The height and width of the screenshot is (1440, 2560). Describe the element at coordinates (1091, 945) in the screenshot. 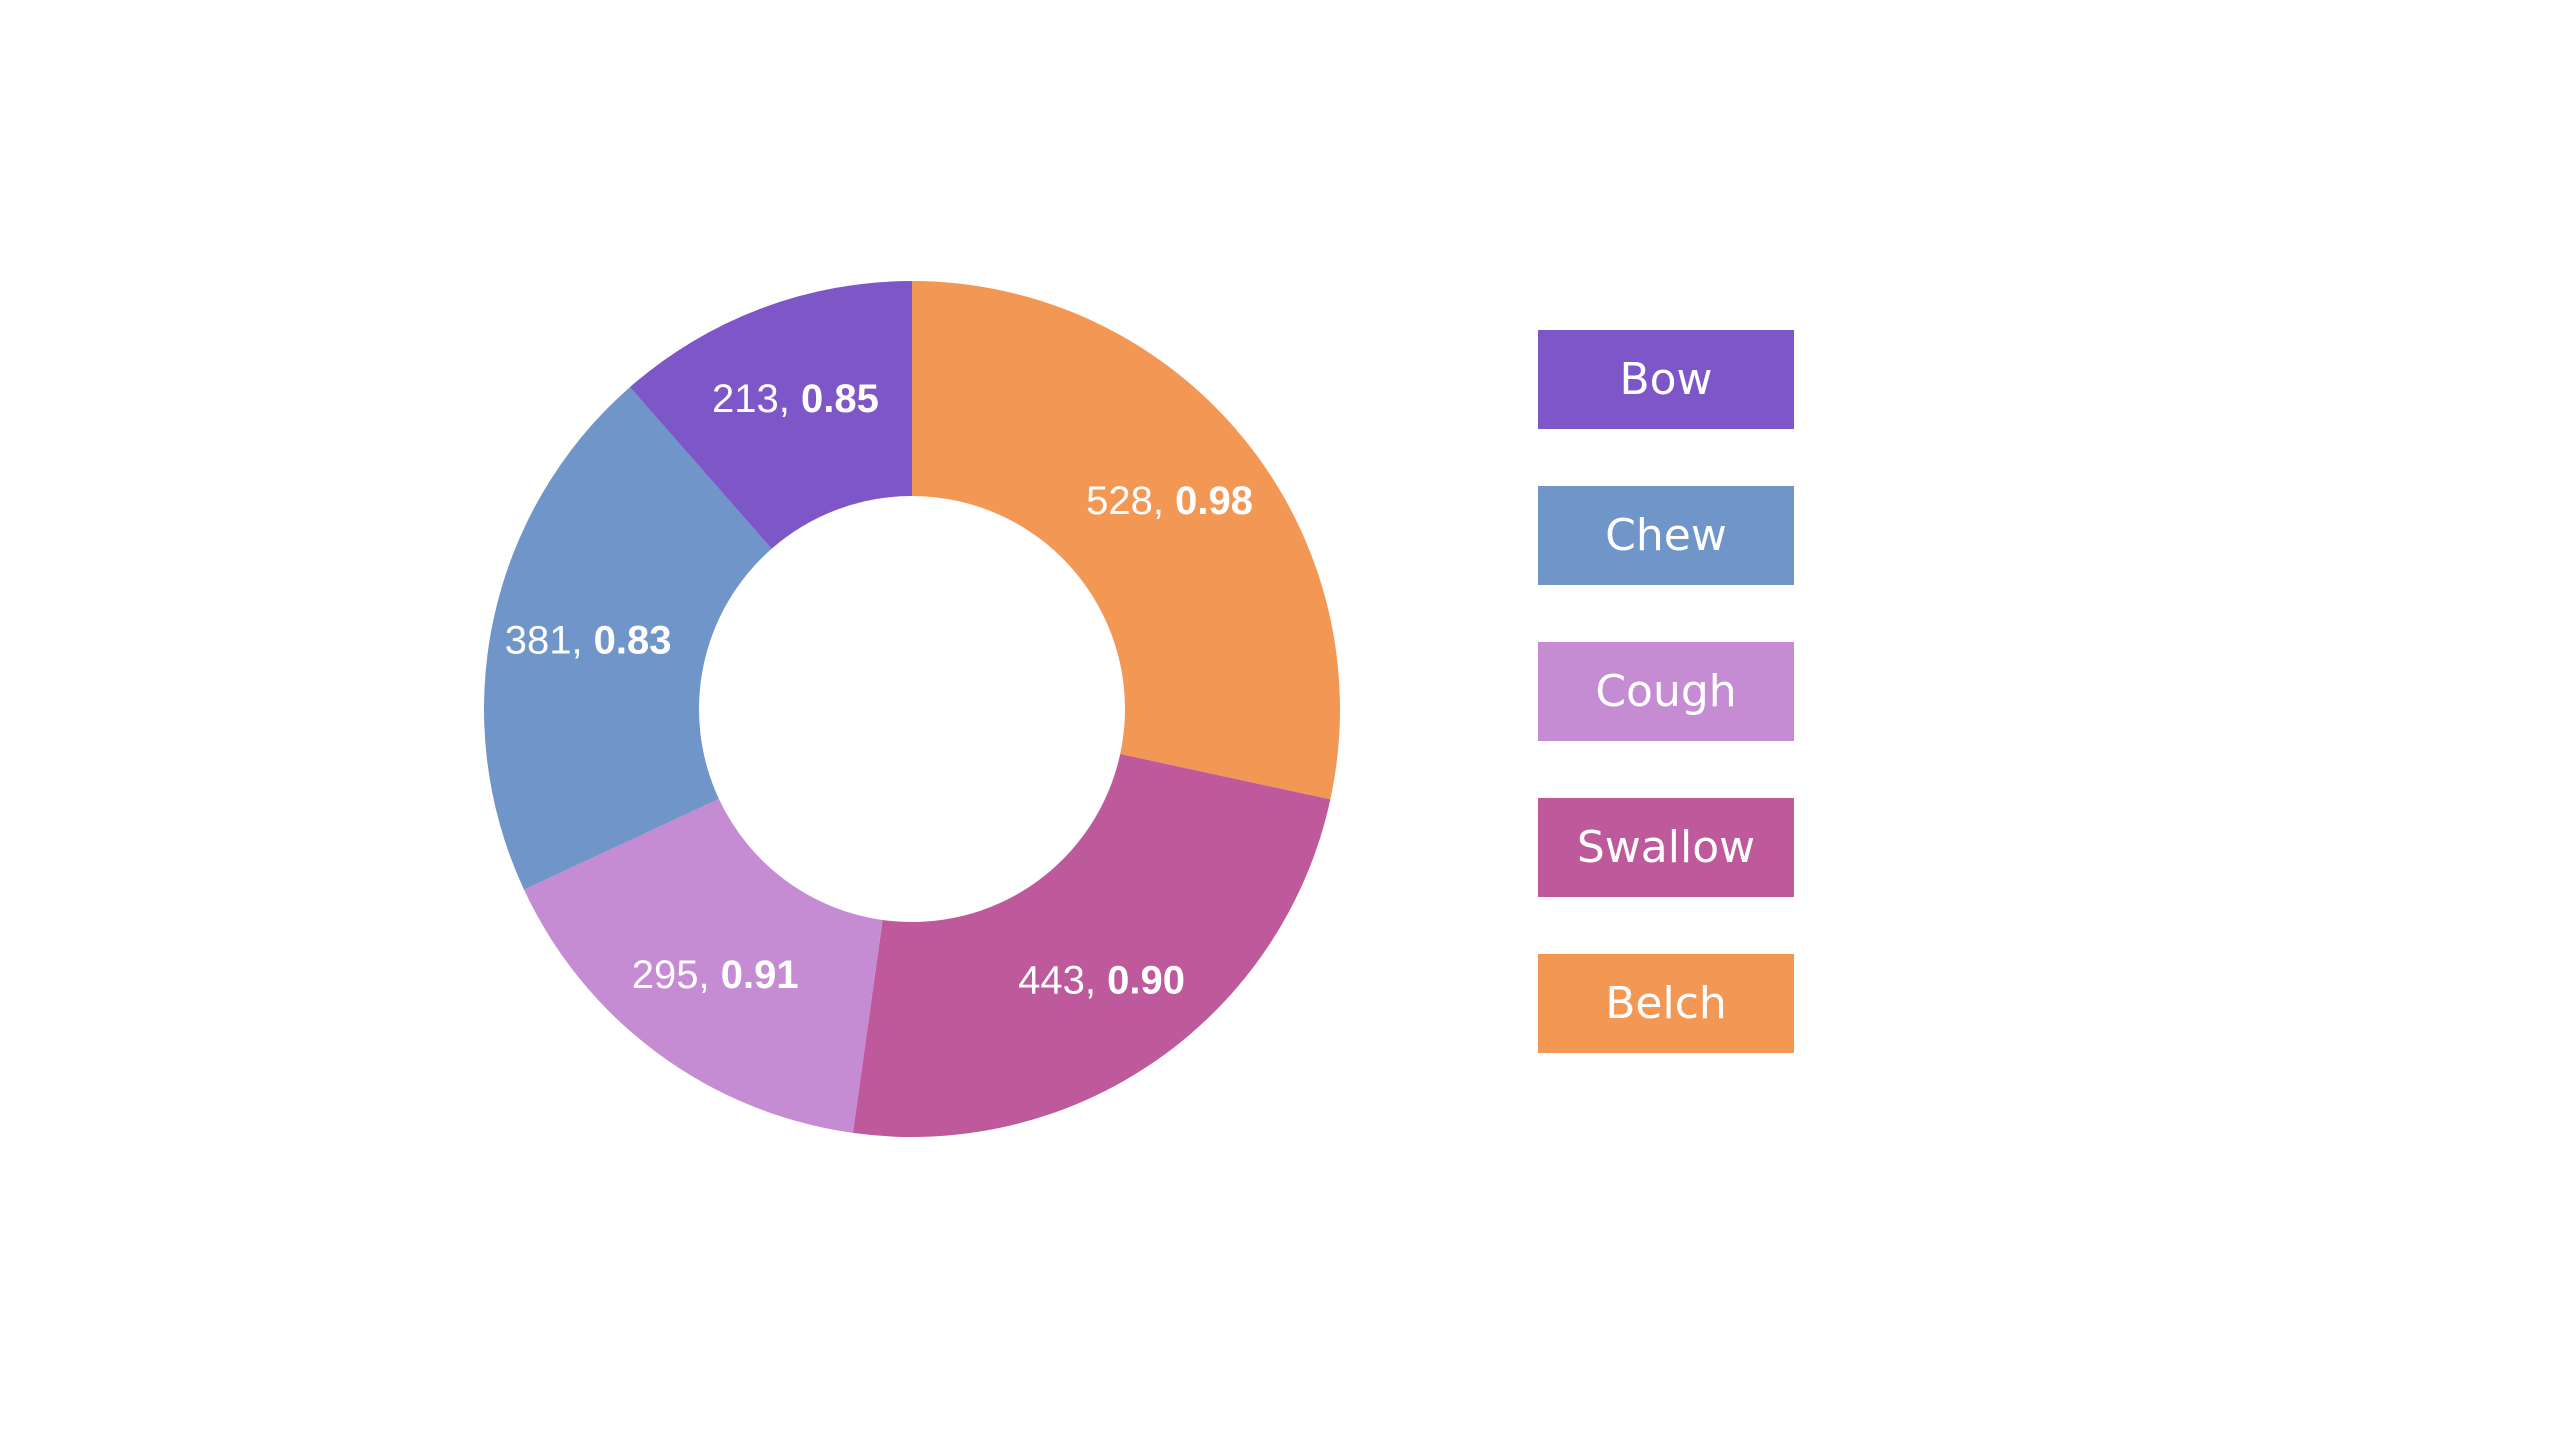

I see `slice-swallow` at that location.